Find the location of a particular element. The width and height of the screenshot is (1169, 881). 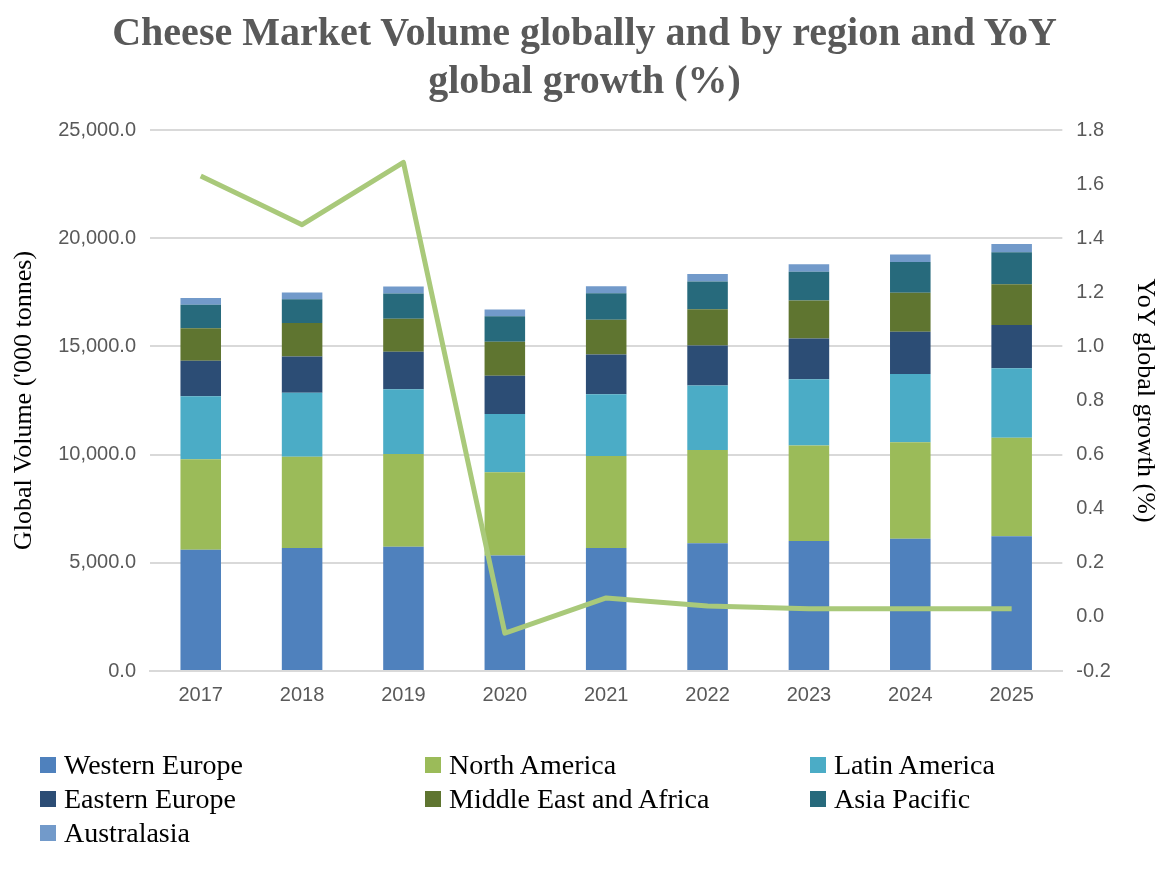

legend-label: Asia Pacific is located at coordinates (902, 799).